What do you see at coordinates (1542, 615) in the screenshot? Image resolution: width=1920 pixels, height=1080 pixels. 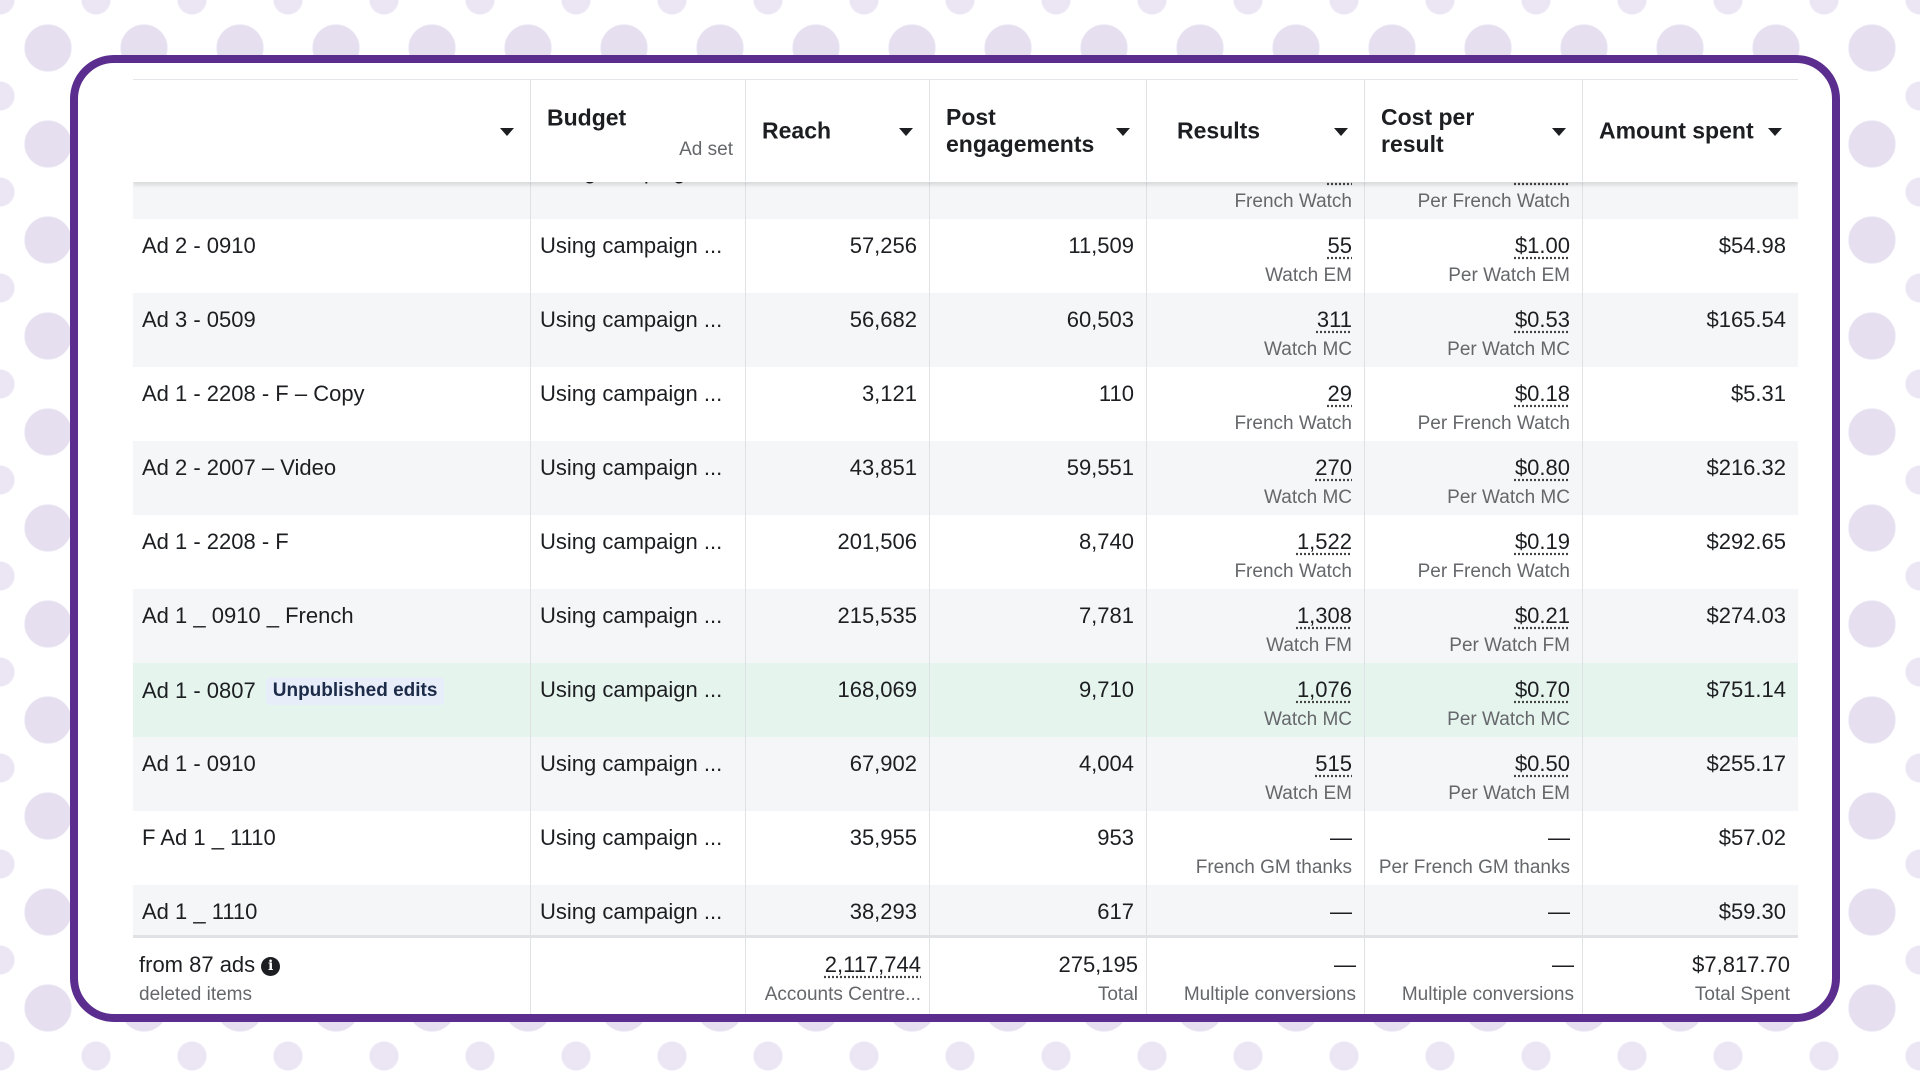 I see `cost-value: $0.21` at bounding box center [1542, 615].